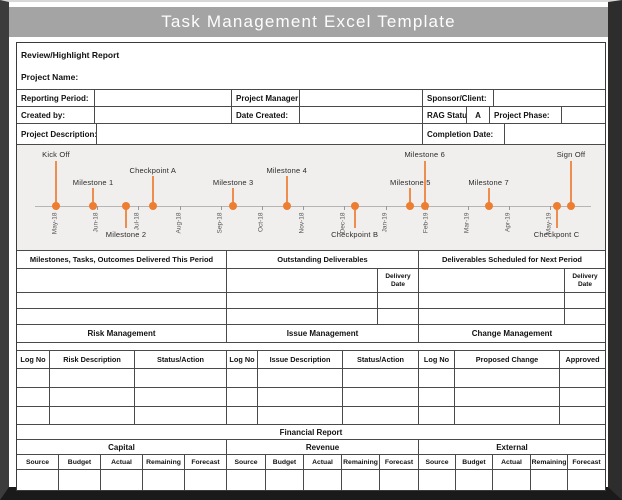 The image size is (622, 500). I want to click on project-description-field, so click(260, 134).